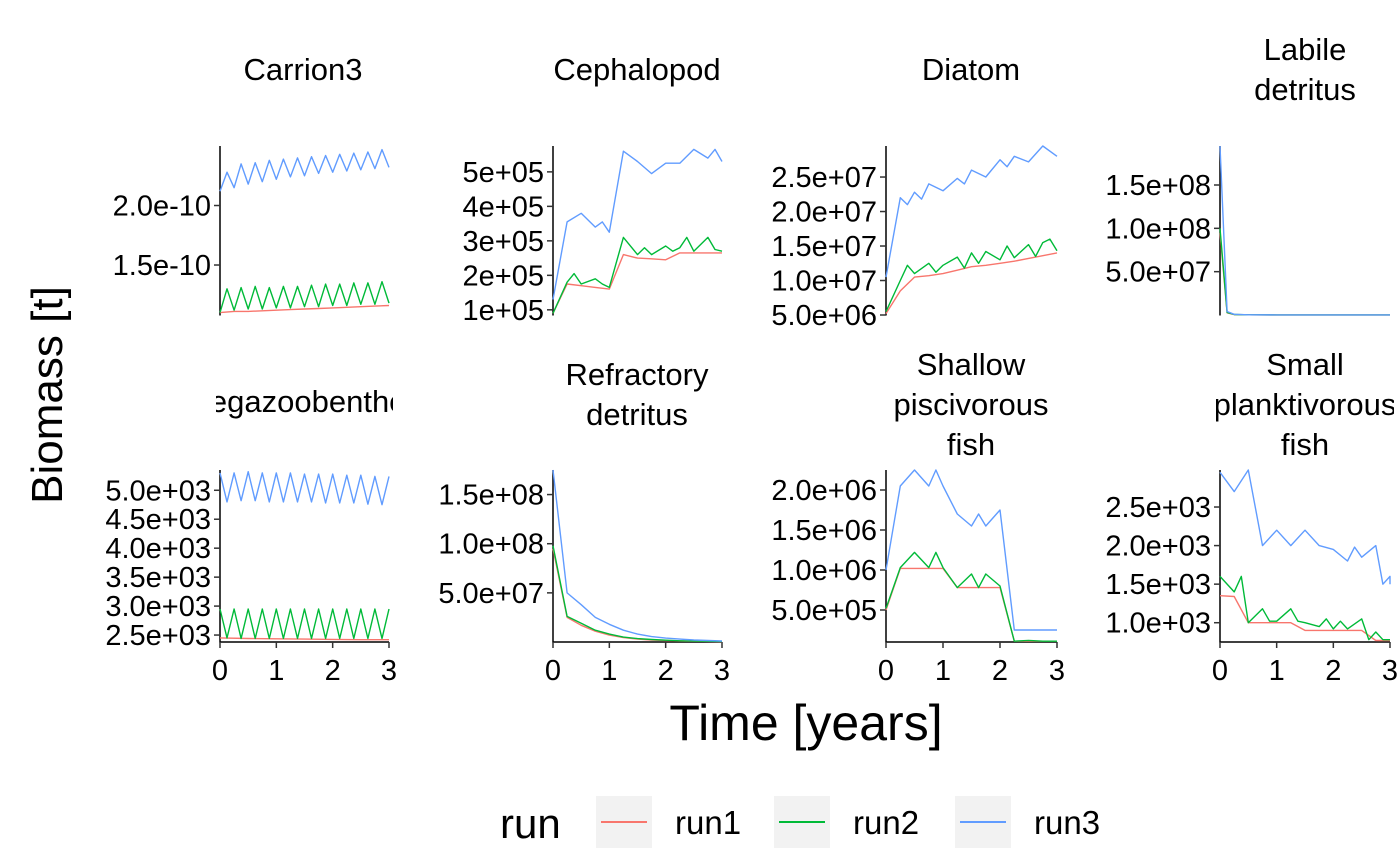  Describe the element at coordinates (636, 69) in the screenshot. I see `panel-title: Cephalopod` at that location.